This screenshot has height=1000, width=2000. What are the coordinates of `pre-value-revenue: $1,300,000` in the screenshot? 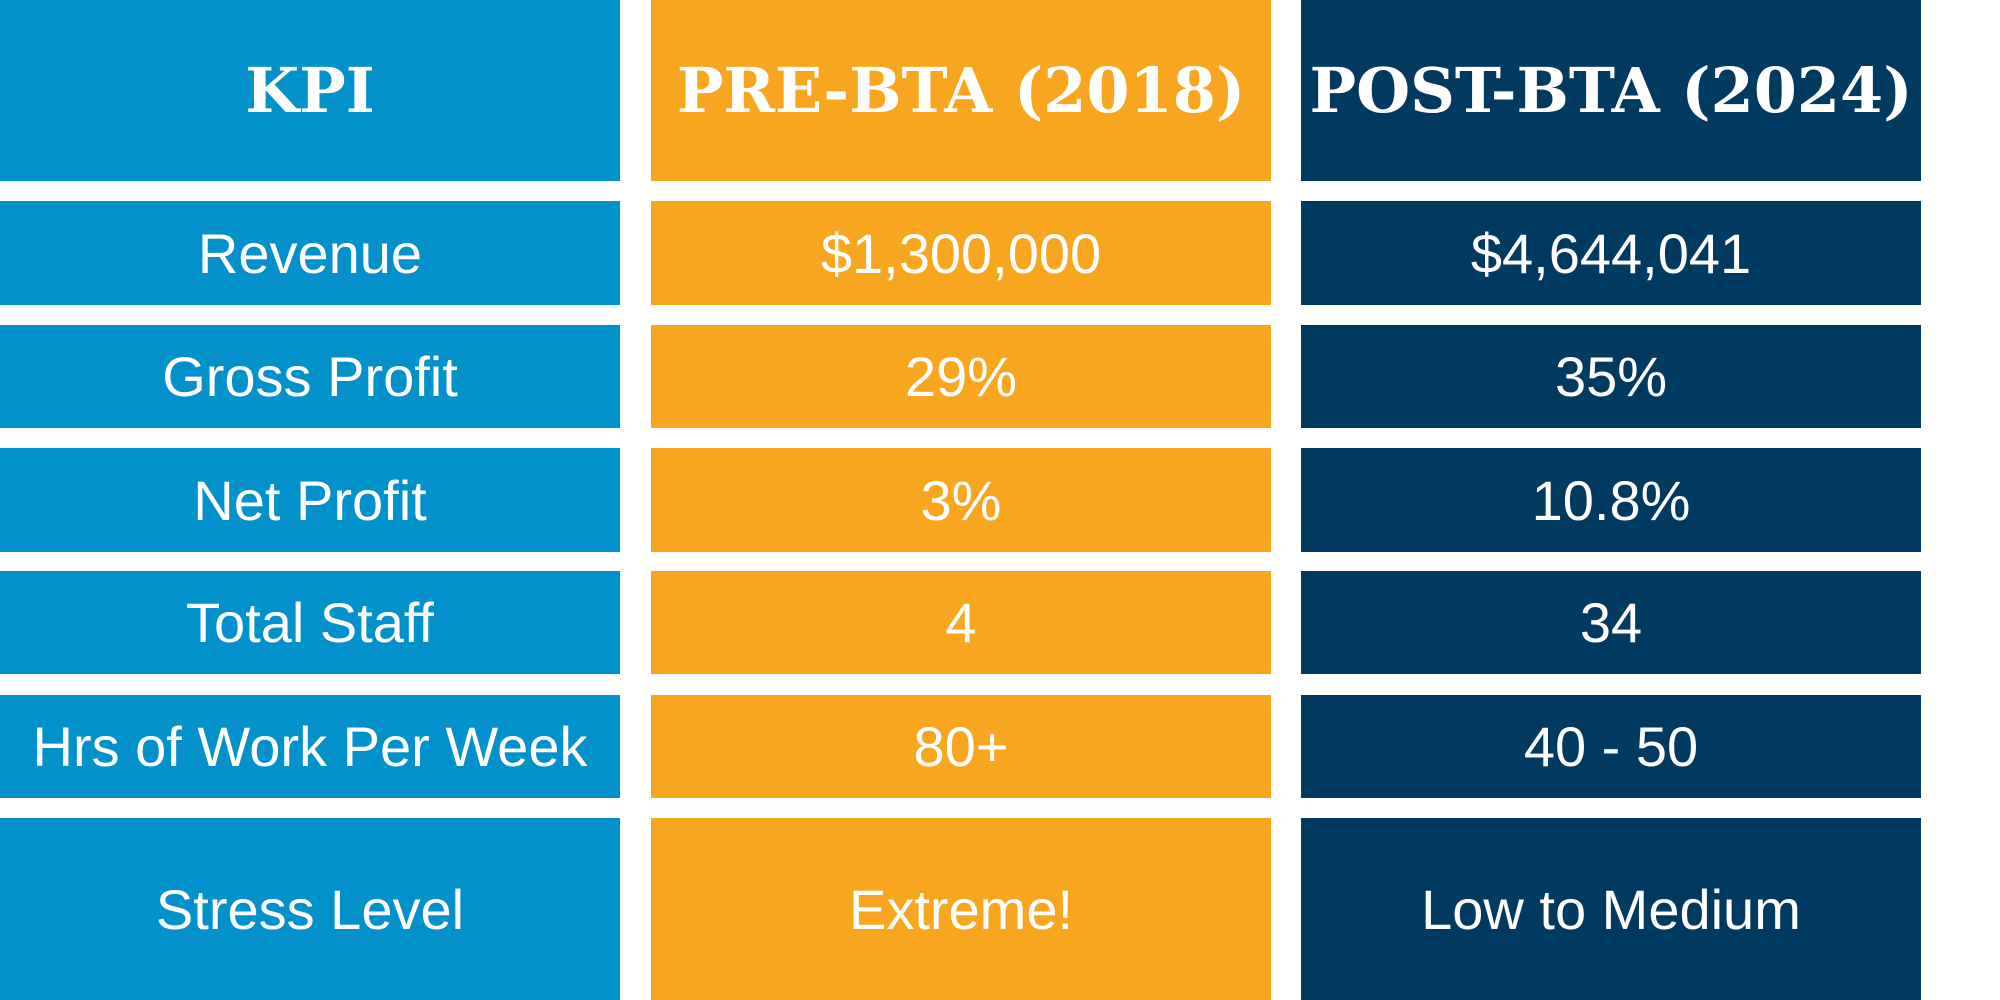 It's located at (961, 253).